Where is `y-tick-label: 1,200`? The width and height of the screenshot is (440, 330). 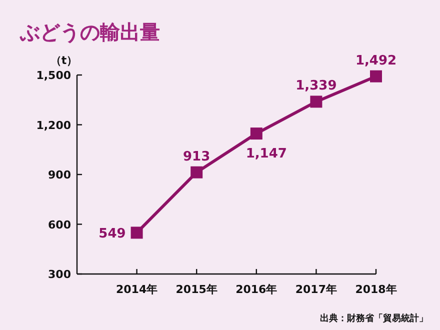 y-tick-label: 1,200 is located at coordinates (54, 125).